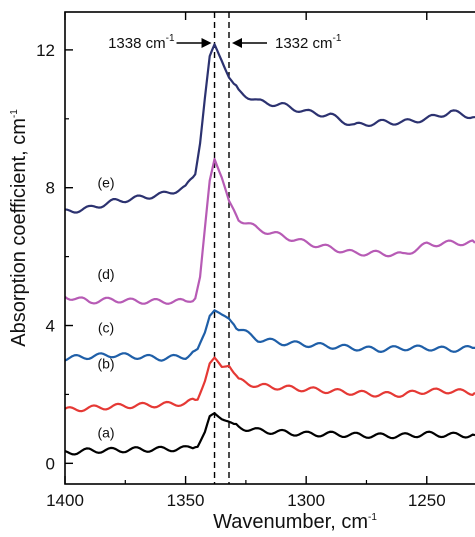  I want to click on series-label-a: (a), so click(105, 432).